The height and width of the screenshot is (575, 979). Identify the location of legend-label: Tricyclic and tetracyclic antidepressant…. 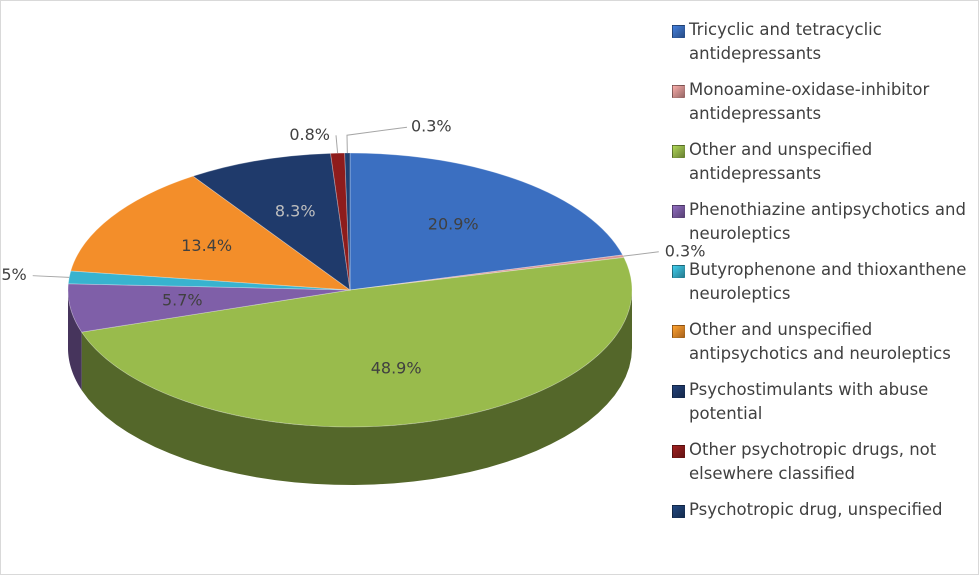
(785, 41).